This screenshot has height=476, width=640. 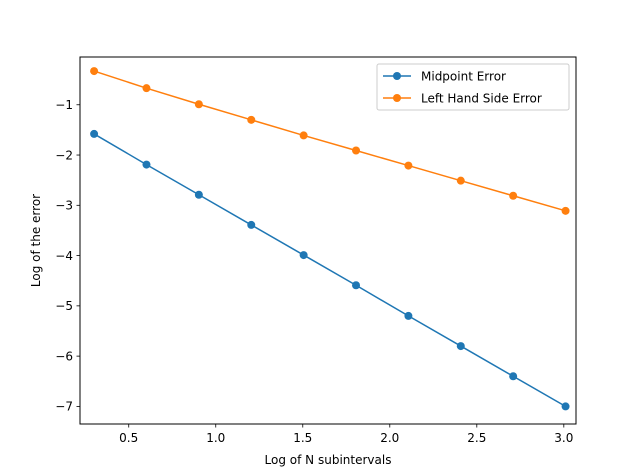 I want to click on y-tick-label: −5, so click(x=64, y=306).